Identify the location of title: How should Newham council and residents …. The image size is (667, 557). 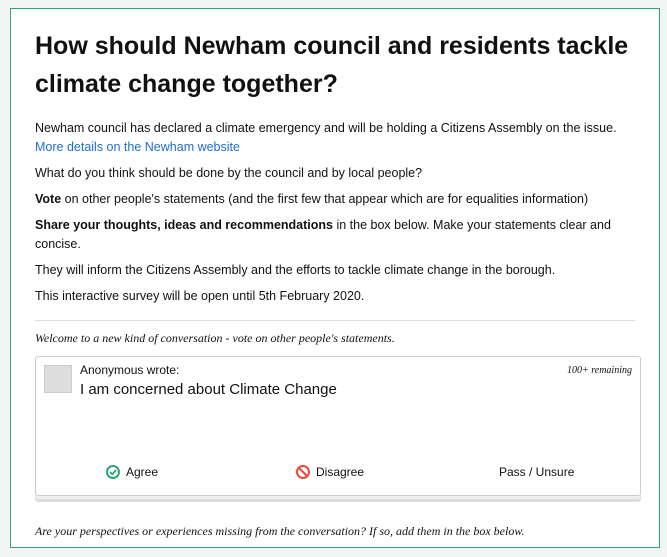
(332, 65).